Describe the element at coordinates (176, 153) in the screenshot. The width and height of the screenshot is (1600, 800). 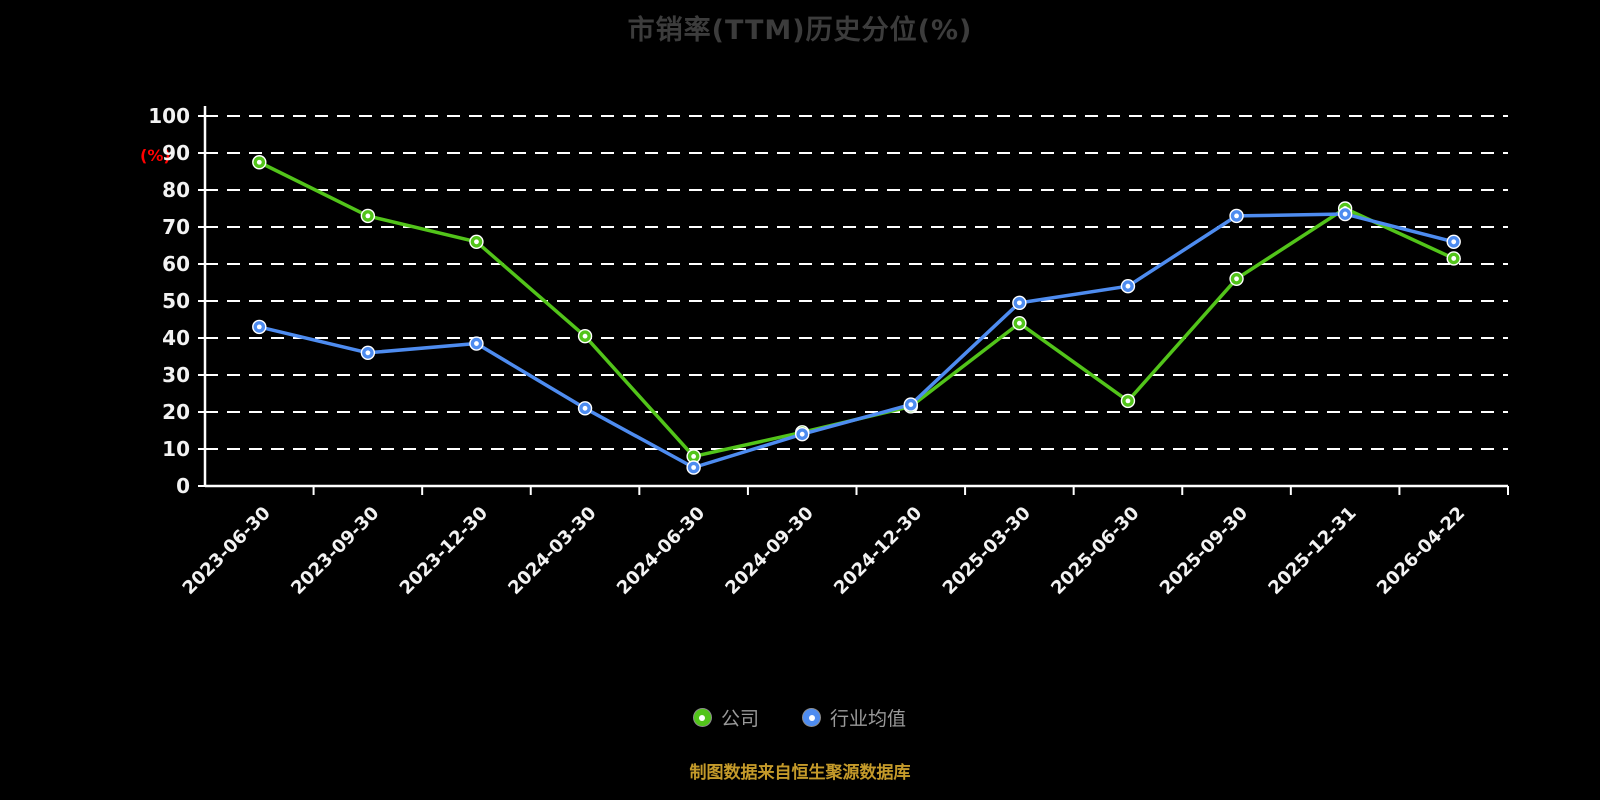
I see `svg-text: 90` at that location.